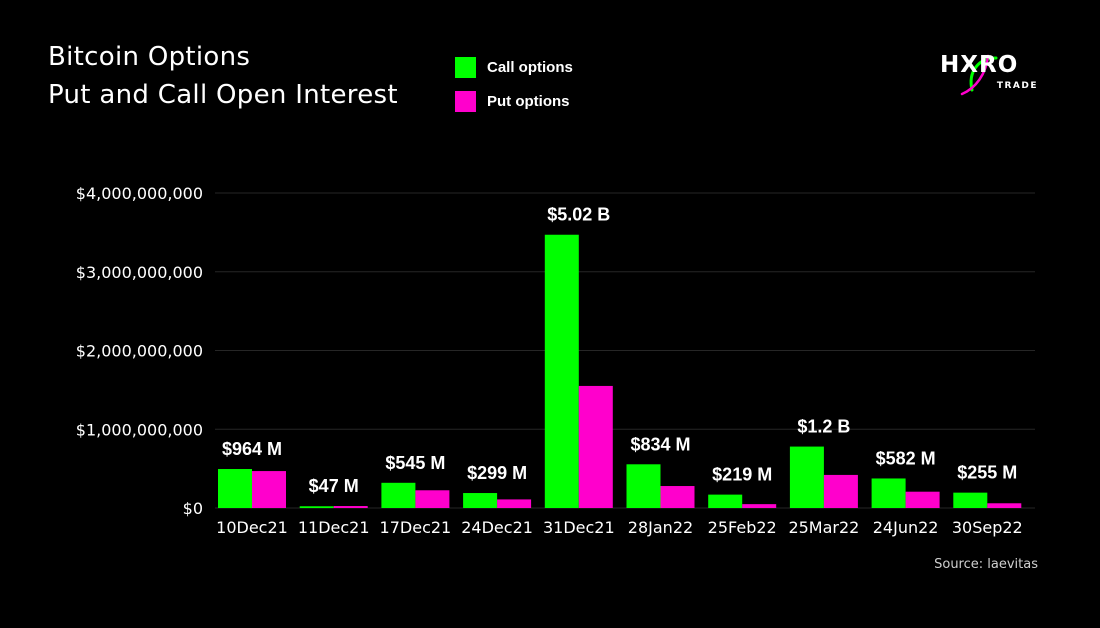  Describe the element at coordinates (139, 193) in the screenshot. I see `y-tick-label: $4,000,000,000` at that location.